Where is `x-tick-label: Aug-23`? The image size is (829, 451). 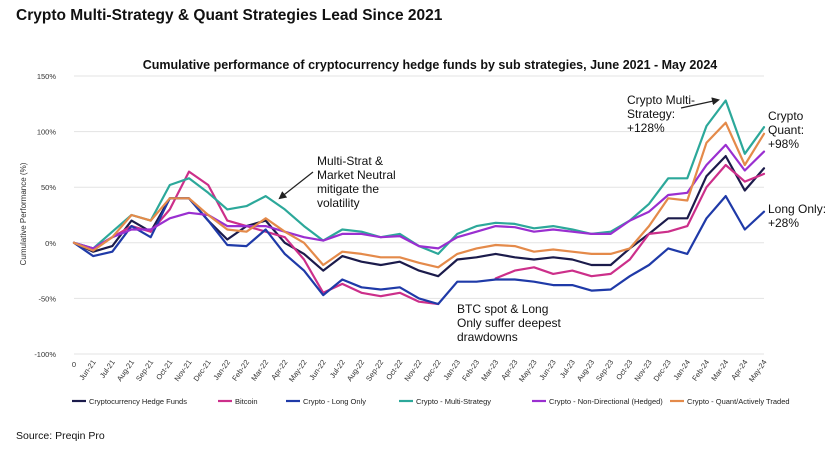
x-tick-label: Aug-23 is located at coordinates (585, 370).